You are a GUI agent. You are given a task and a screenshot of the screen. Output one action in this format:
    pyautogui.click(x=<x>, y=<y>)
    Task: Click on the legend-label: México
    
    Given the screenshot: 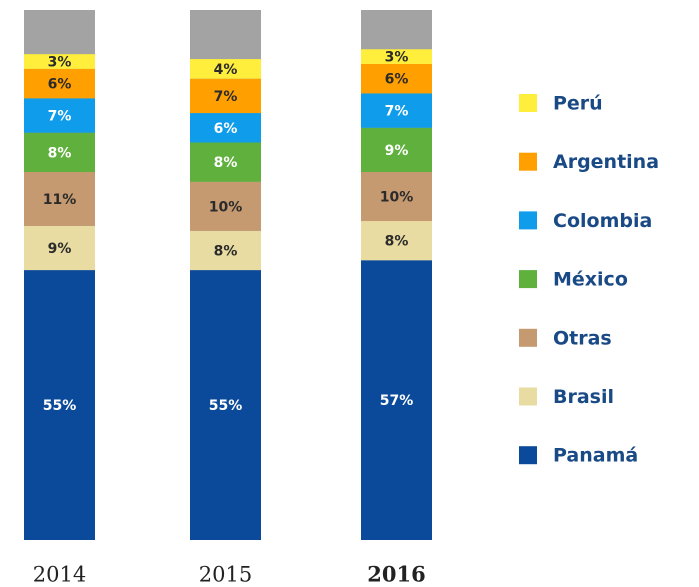 What is the action you would take?
    pyautogui.click(x=590, y=280)
    